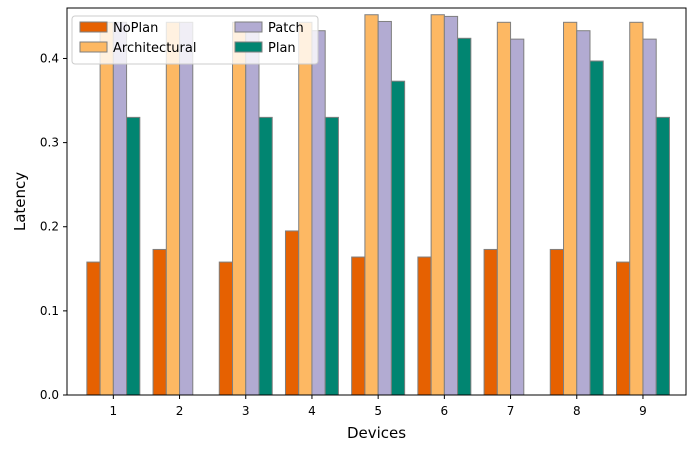 Image resolution: width=695 pixels, height=452 pixels. Describe the element at coordinates (49, 395) in the screenshot. I see `y-tick-label: 0.0` at that location.